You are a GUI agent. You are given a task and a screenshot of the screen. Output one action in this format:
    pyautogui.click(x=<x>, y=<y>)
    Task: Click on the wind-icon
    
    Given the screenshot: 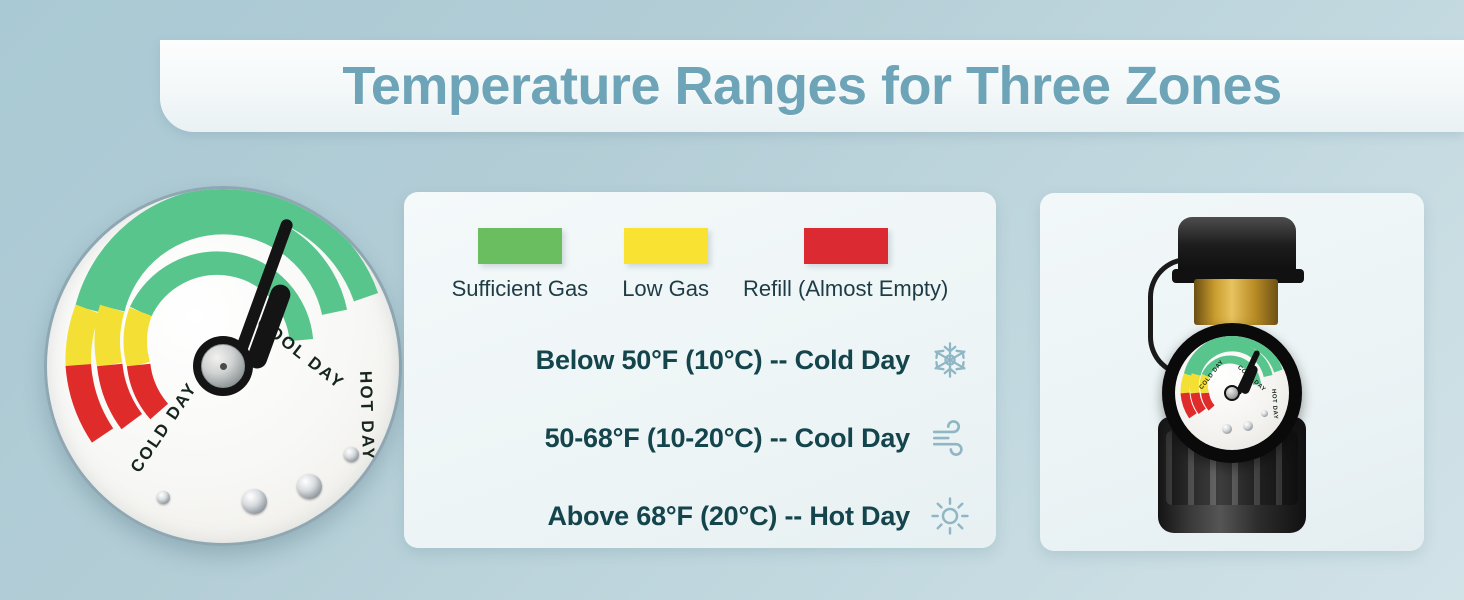 What is the action you would take?
    pyautogui.click(x=950, y=438)
    